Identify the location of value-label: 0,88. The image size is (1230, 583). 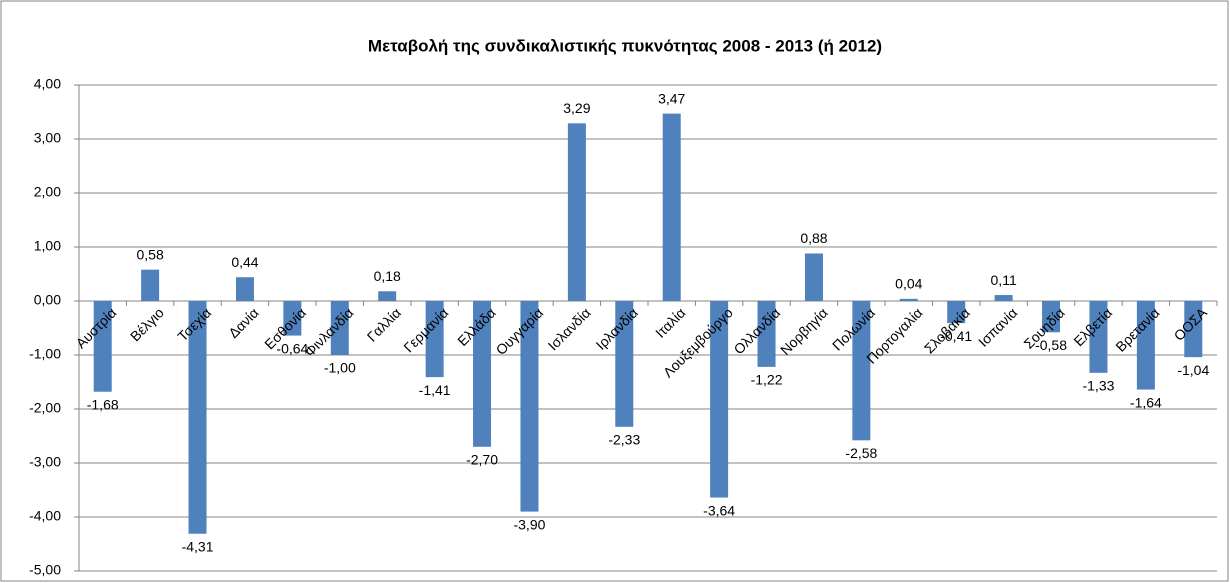
(813, 238).